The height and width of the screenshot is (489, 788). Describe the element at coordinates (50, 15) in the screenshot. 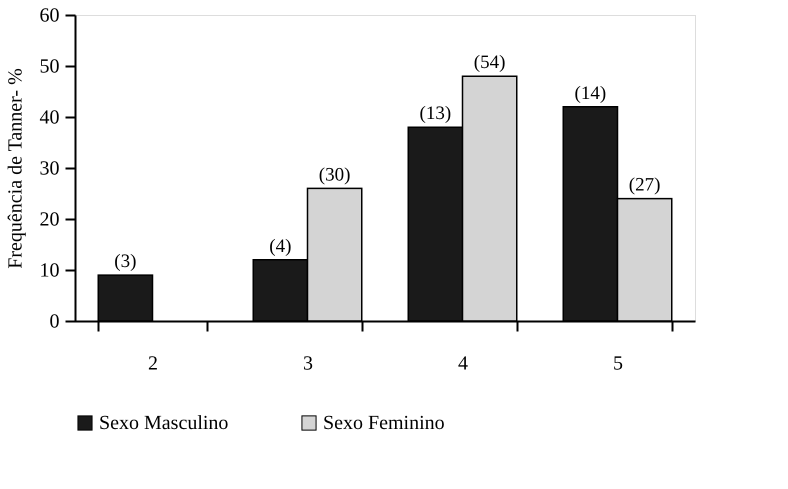

I see `y-tick-label: 60` at that location.